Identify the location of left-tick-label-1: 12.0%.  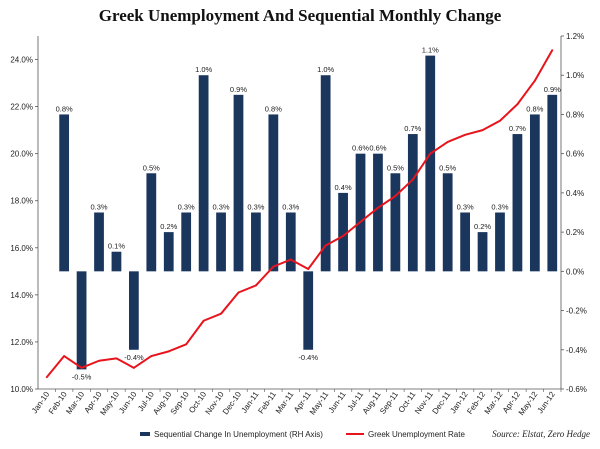
(21, 342).